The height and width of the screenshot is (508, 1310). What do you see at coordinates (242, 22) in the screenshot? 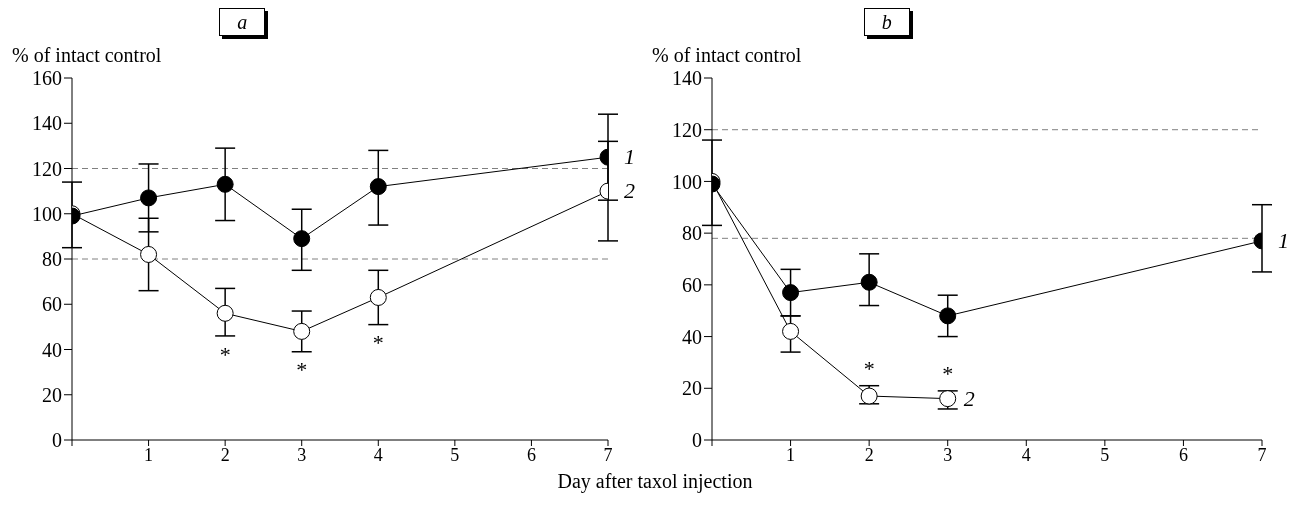
I see `chart-title: a` at bounding box center [242, 22].